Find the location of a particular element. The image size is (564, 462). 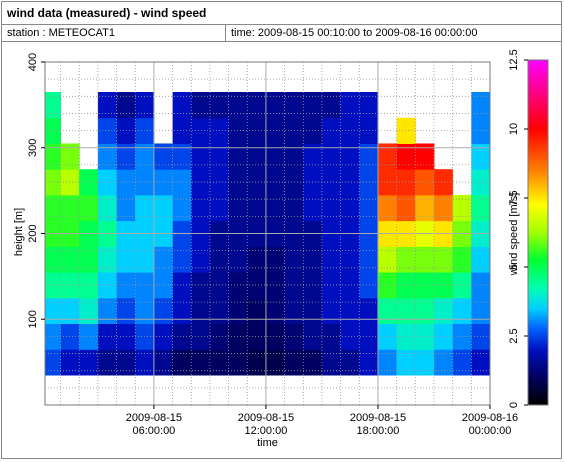

colorbar is located at coordinates (538, 232).